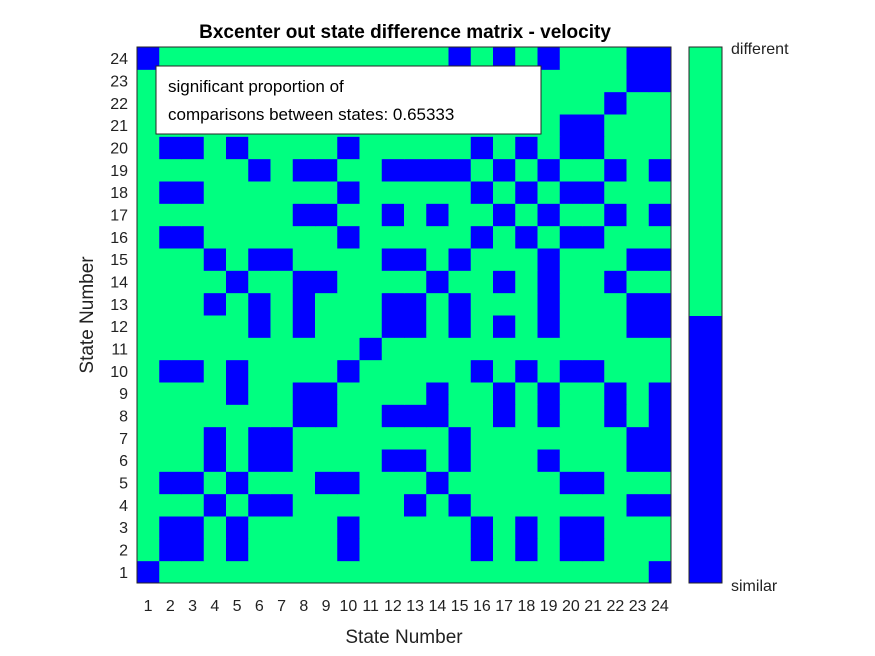 This screenshot has width=875, height=656. Describe the element at coordinates (370, 606) in the screenshot. I see `x-tick-label: 11` at that location.